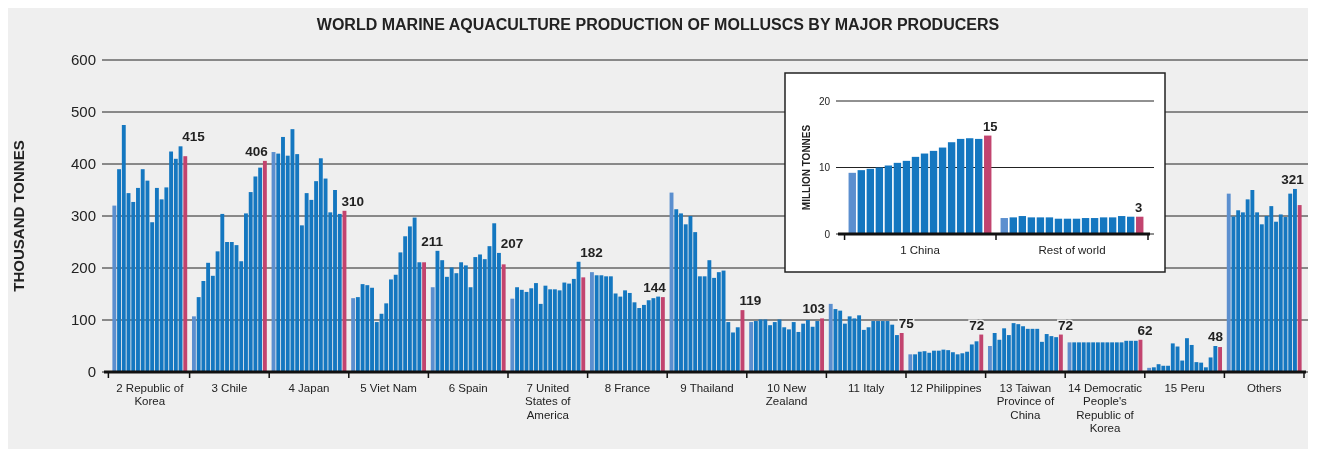  Describe the element at coordinates (150, 394) in the screenshot. I see `x-tick-label: 2 Republic of Korea` at that location.